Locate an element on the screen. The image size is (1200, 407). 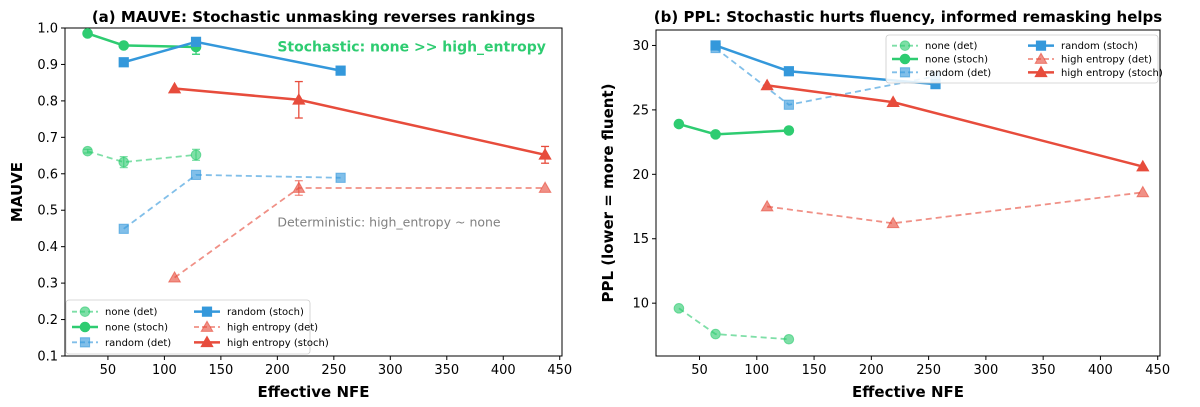
x-axis-label: Effective NFE is located at coordinates (908, 392).